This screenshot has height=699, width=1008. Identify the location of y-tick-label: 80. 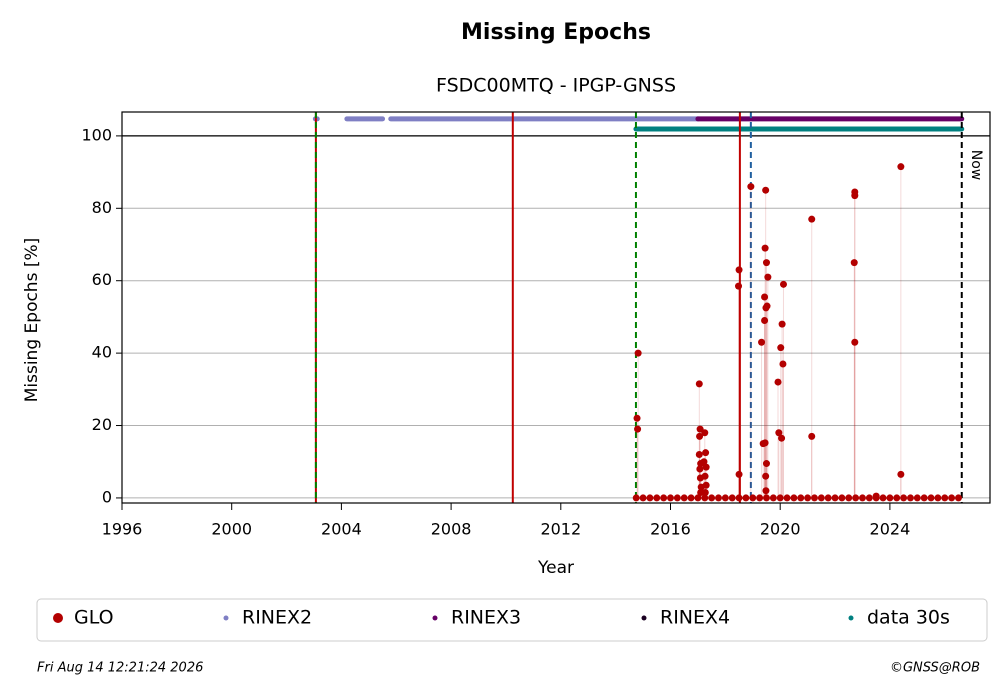
(102, 207).